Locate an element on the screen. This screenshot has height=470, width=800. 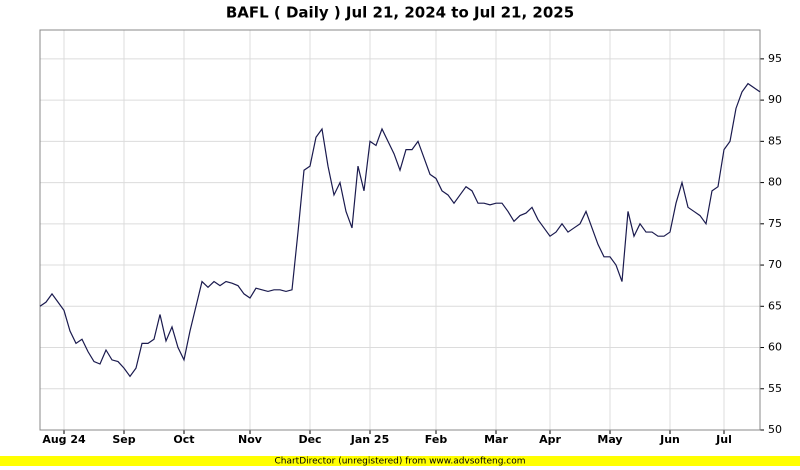
x-tick-label: Jan 25 is located at coordinates (369, 439).